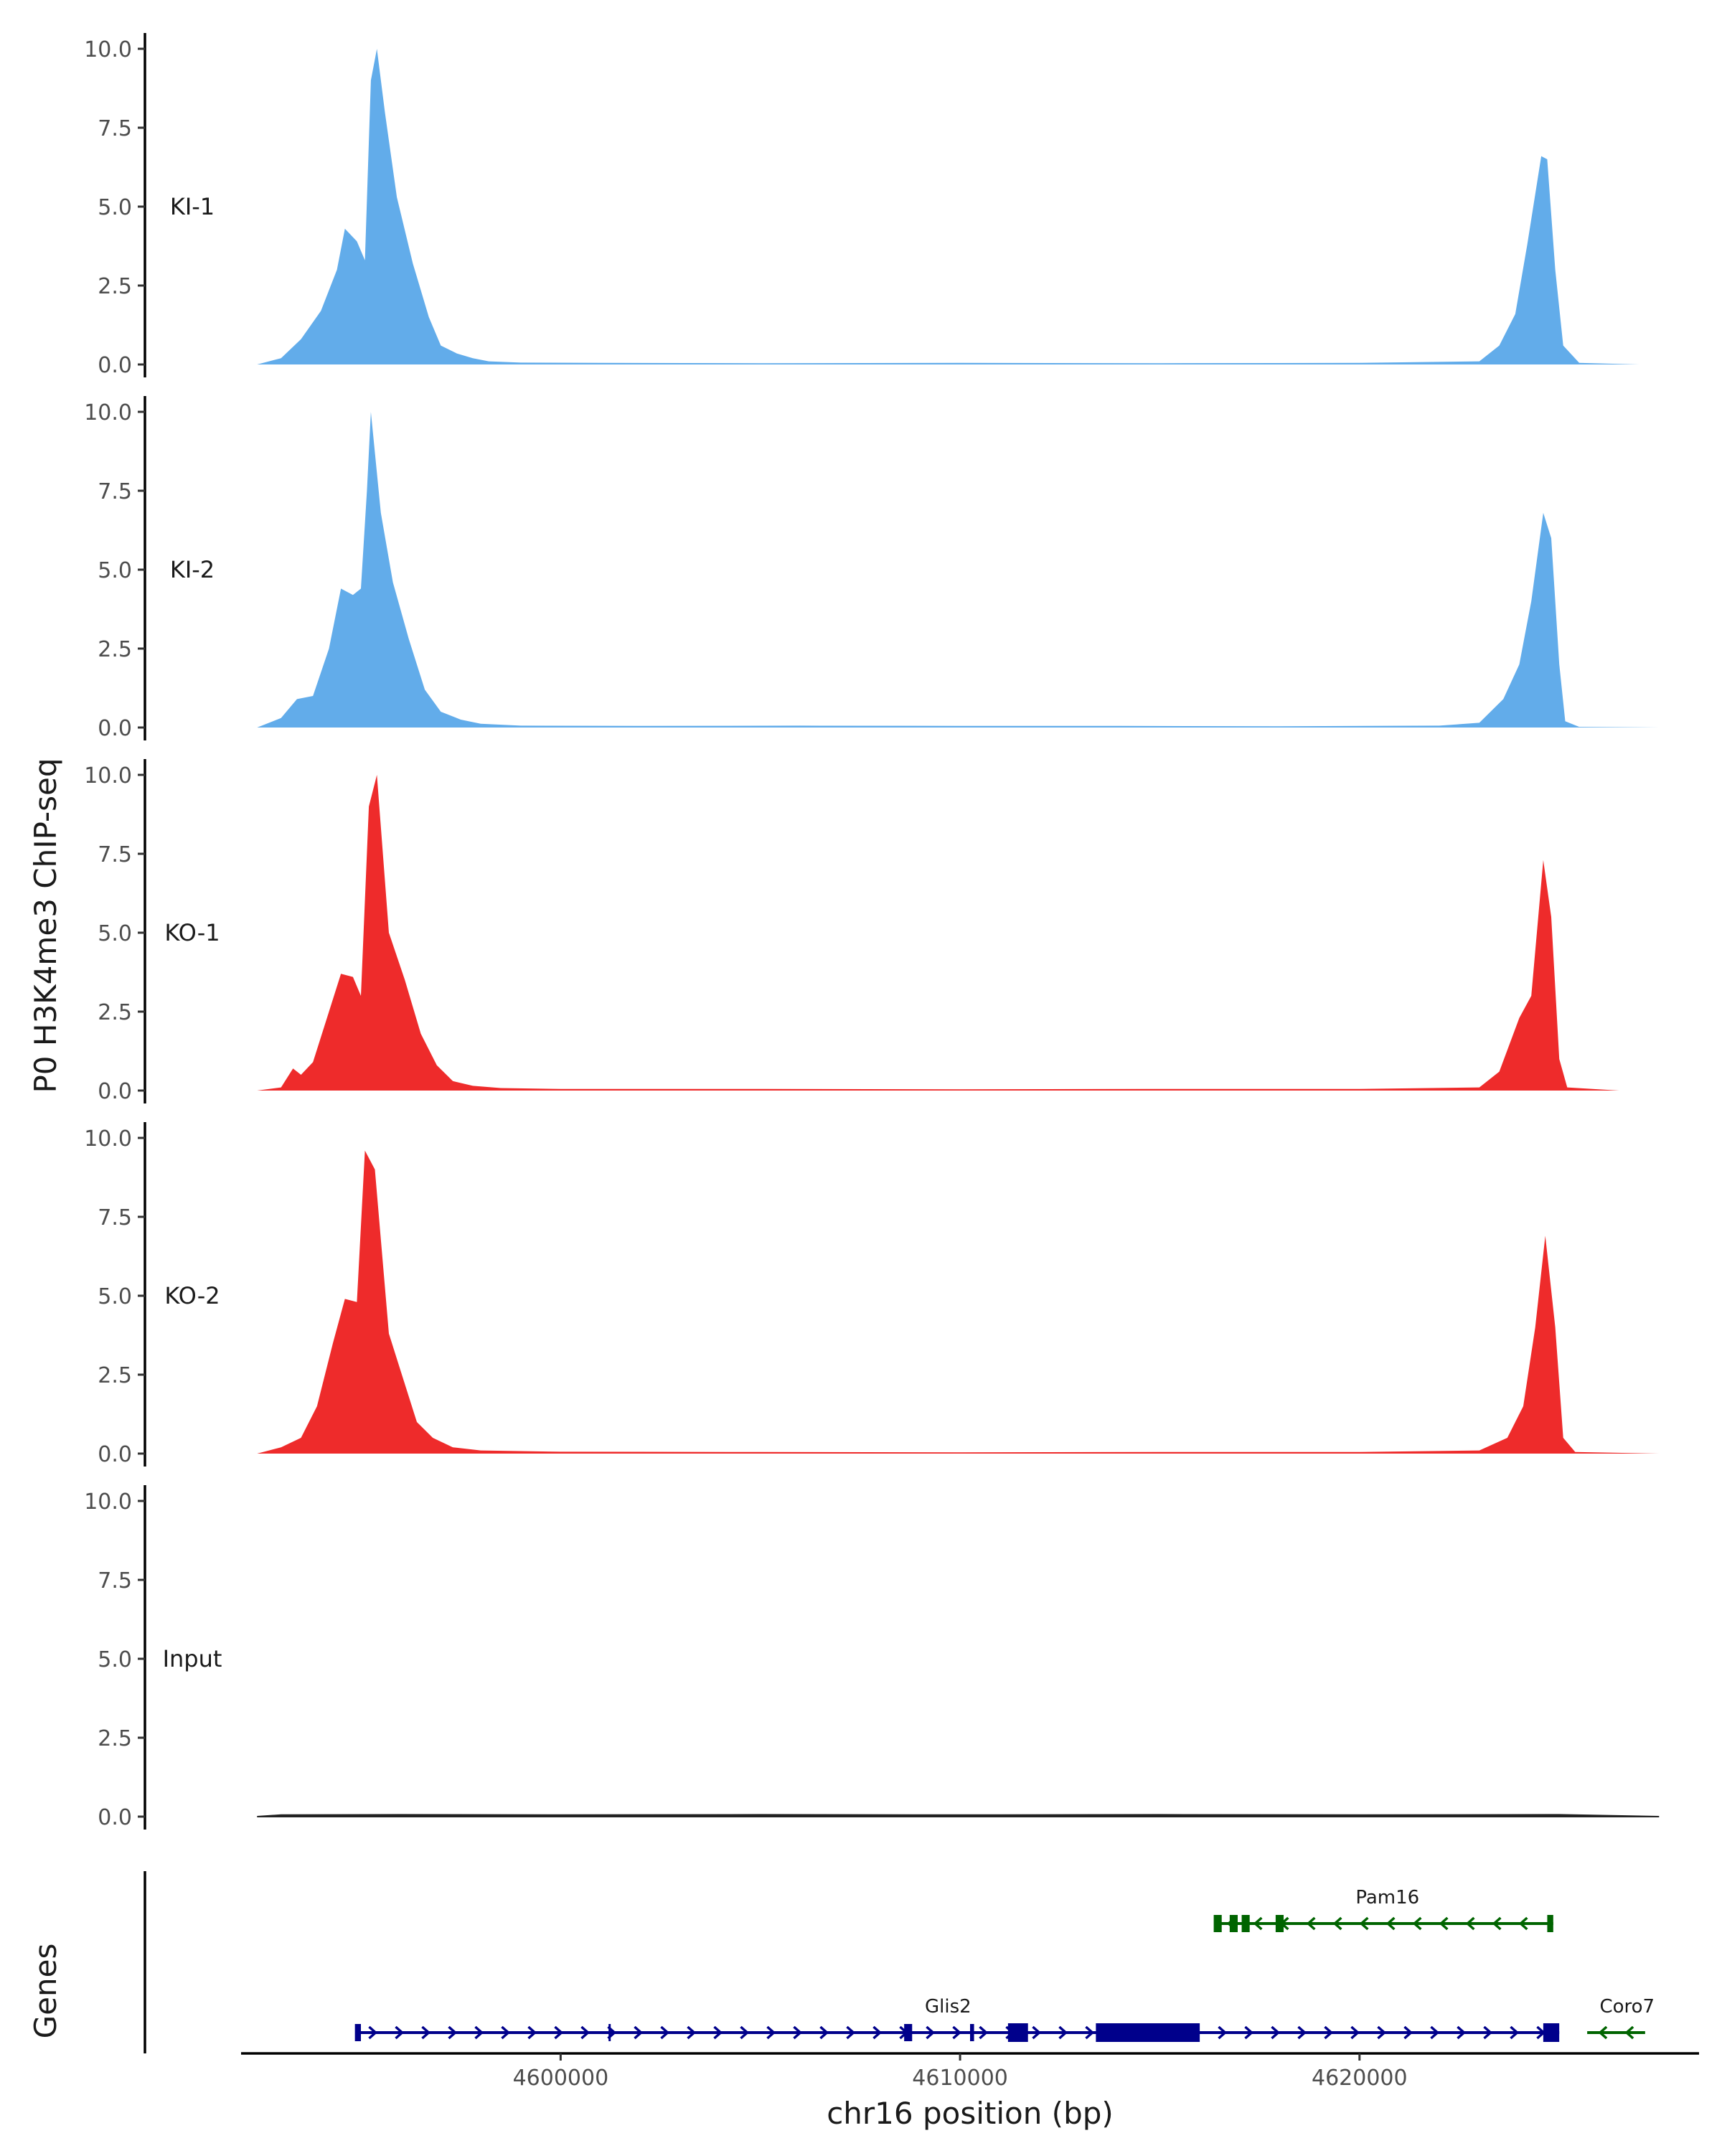  What do you see at coordinates (193, 207) in the screenshot?
I see `track-label-ki-1: KI-1` at bounding box center [193, 207].